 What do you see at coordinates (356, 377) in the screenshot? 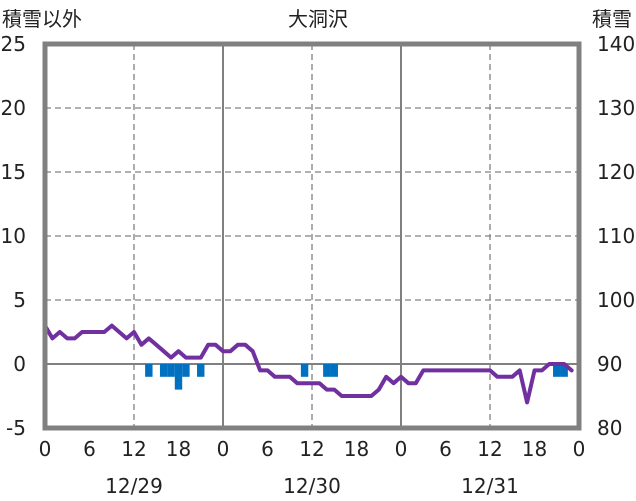
I see `bars-series` at bounding box center [356, 377].